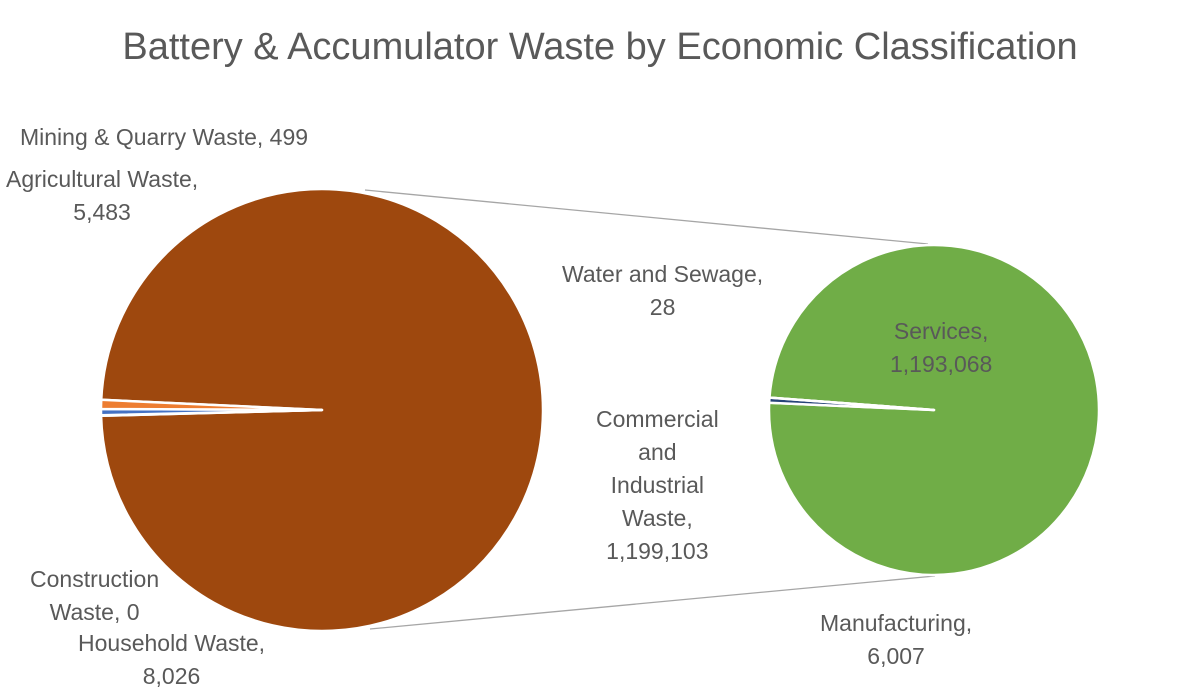 The image size is (1200, 696). What do you see at coordinates (663, 274) in the screenshot?
I see `label-text: Water and Sewage,` at bounding box center [663, 274].